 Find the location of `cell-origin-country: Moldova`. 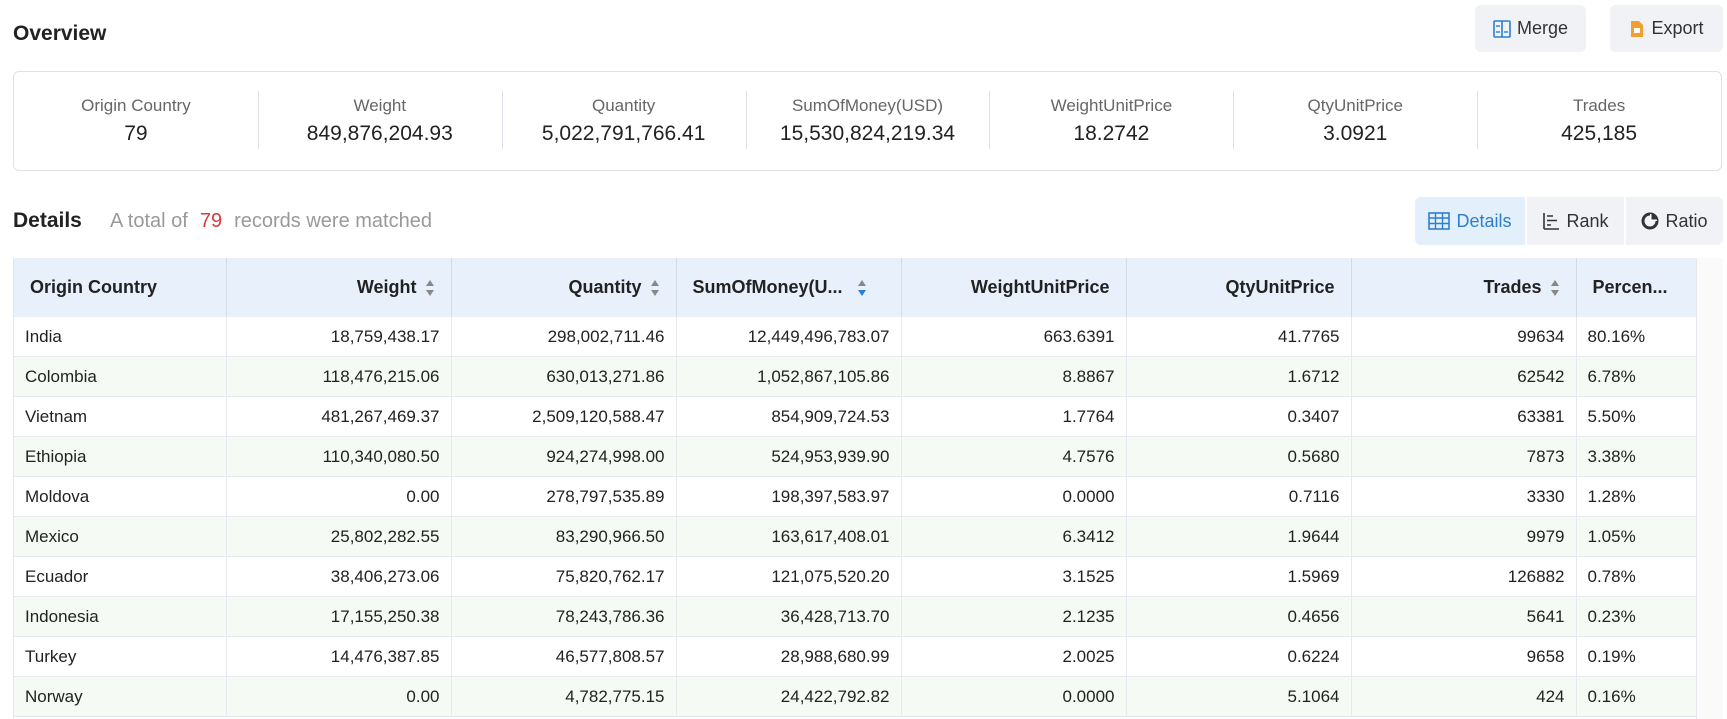

cell-origin-country: Moldova is located at coordinates (120, 496).